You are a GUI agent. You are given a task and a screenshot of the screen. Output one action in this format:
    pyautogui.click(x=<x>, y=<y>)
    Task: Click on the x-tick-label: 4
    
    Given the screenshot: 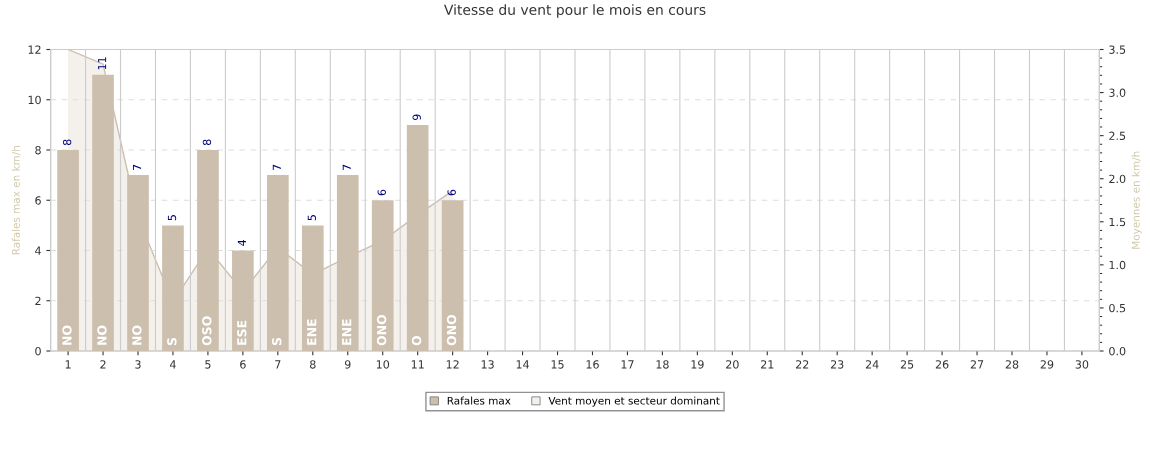 What is the action you would take?
    pyautogui.click(x=172, y=364)
    